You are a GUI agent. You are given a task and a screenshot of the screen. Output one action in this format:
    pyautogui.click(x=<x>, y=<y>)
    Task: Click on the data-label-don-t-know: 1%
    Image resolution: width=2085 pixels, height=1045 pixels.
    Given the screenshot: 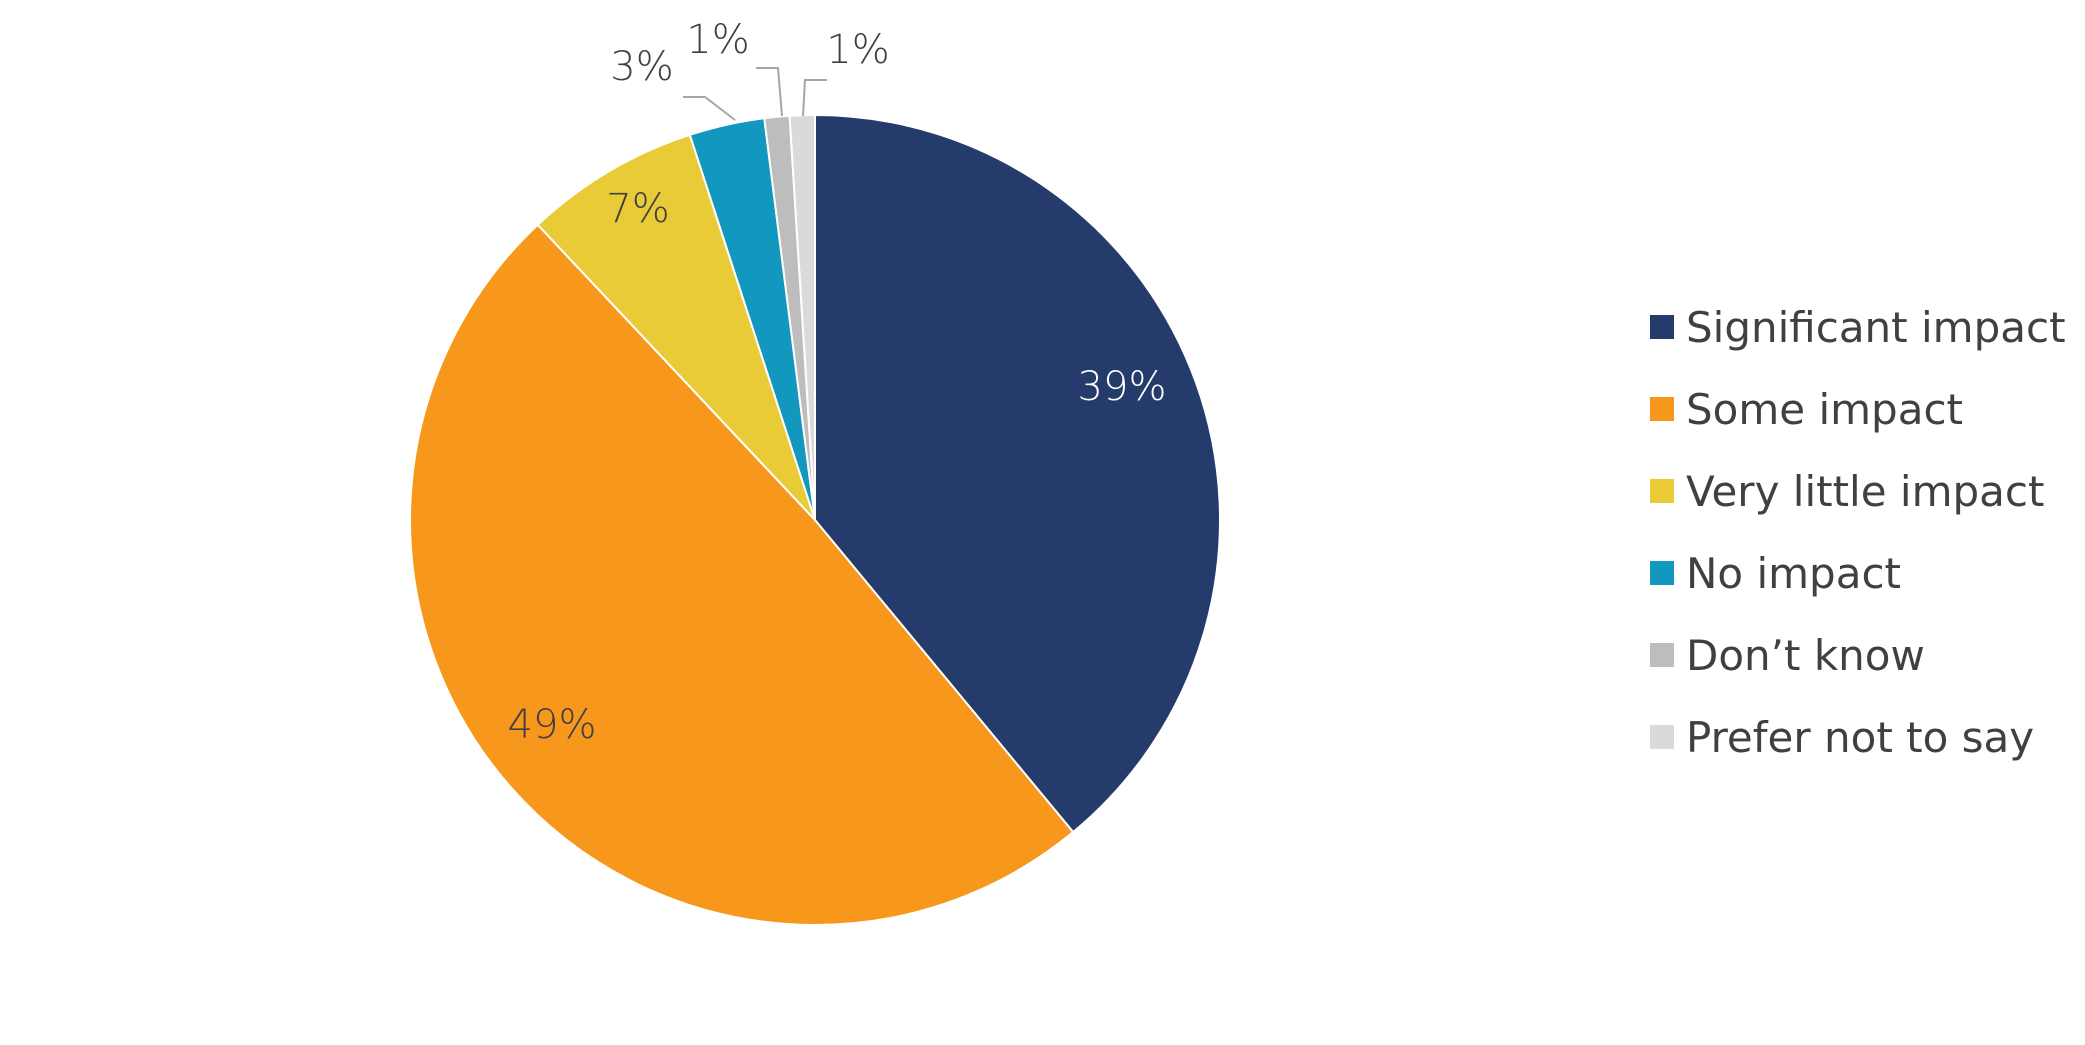 What is the action you would take?
    pyautogui.click(x=717, y=40)
    